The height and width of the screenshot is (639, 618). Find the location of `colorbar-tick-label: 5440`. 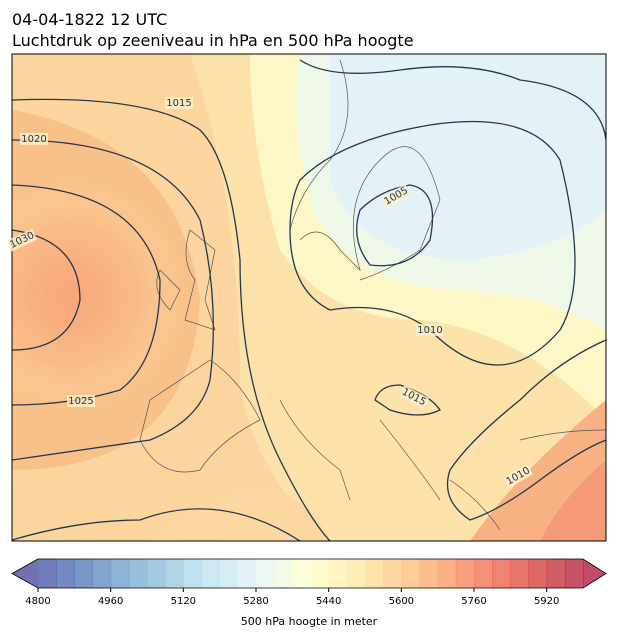

colorbar-tick-label: 5440 is located at coordinates (328, 601).